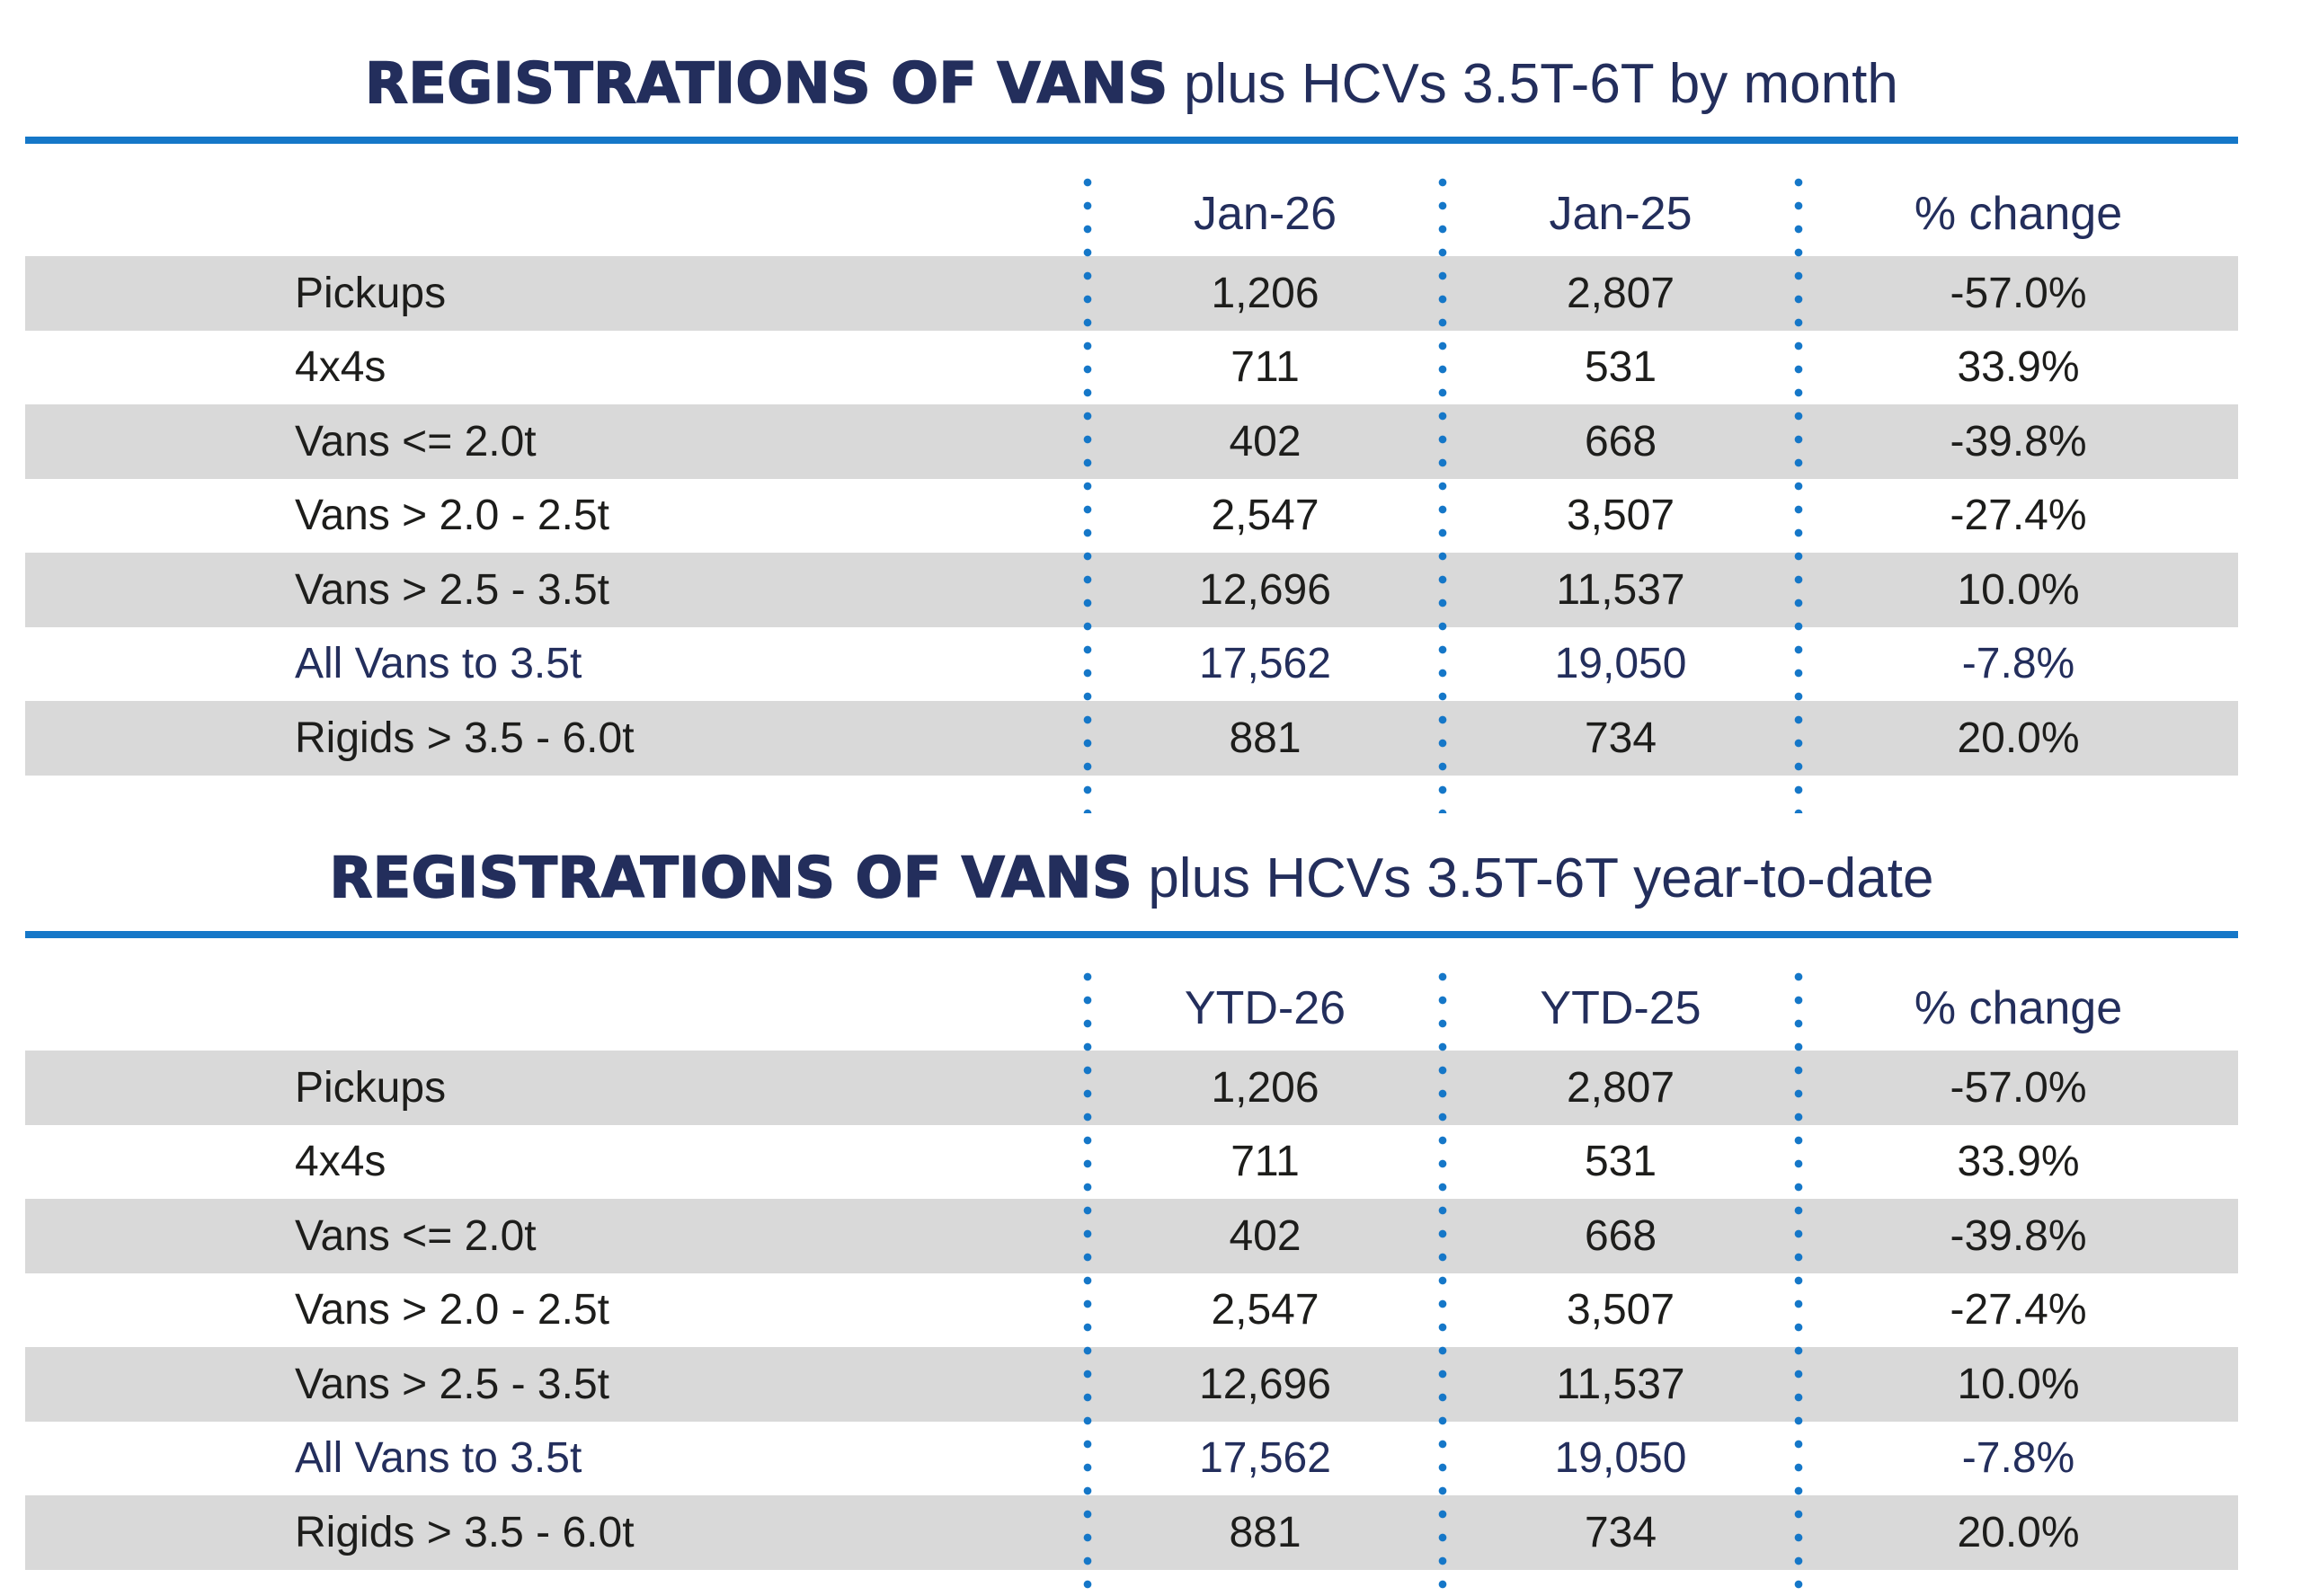  What do you see at coordinates (1620, 213) in the screenshot?
I see `column-header-previous: Jan-25` at bounding box center [1620, 213].